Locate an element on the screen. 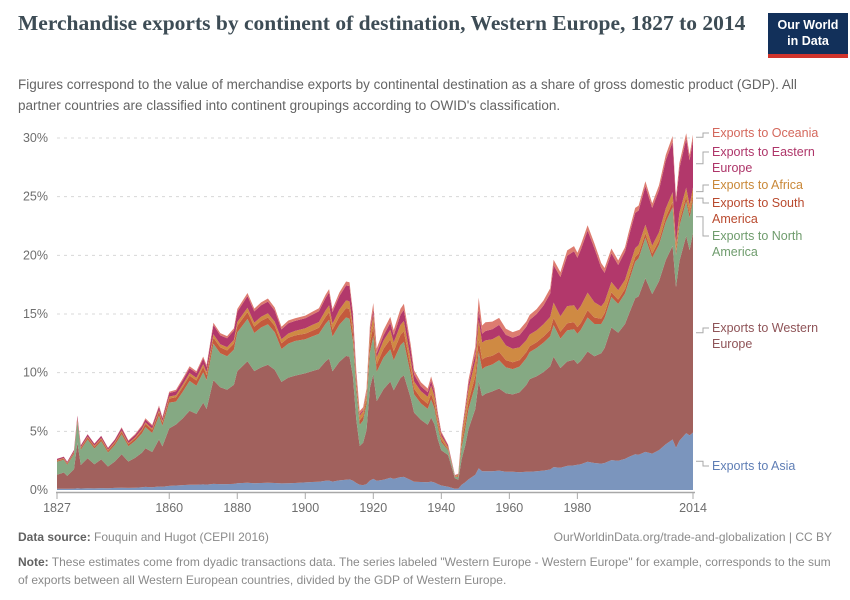 This screenshot has height=600, width=850. y-tick-label: 0% is located at coordinates (39, 490).